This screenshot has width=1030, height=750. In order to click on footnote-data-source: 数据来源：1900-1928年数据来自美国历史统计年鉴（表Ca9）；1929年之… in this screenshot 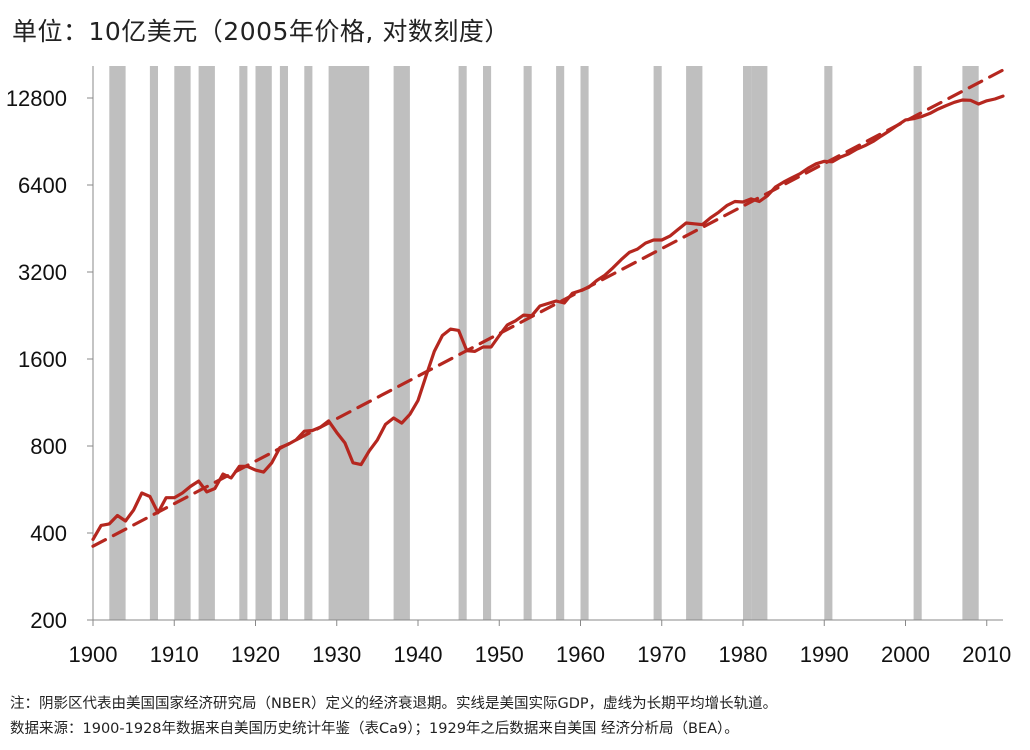, I will do `click(374, 729)`.